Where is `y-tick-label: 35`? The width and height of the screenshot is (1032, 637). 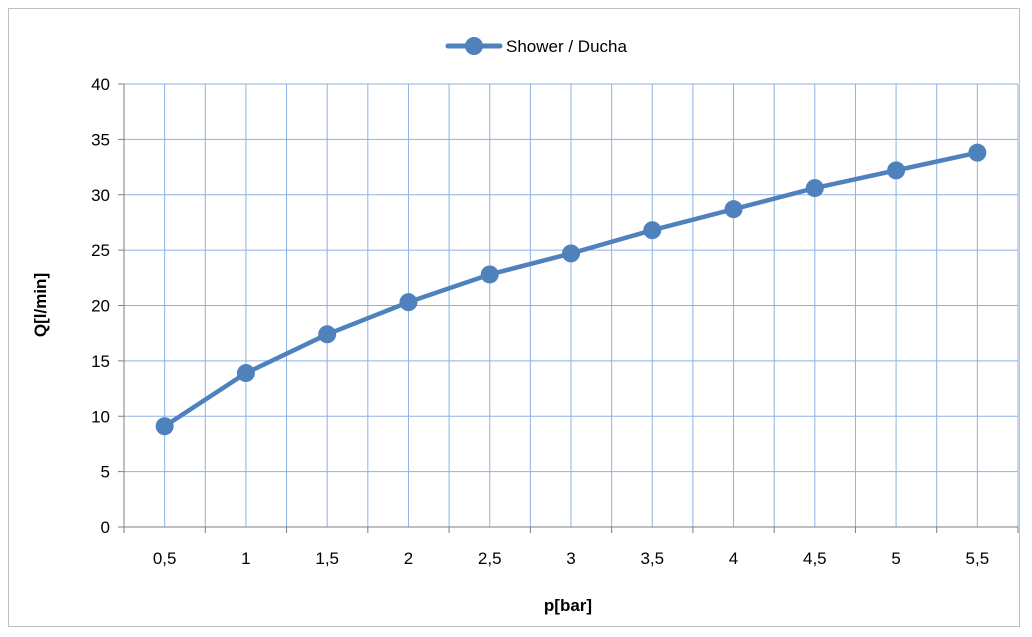
y-tick-label: 35 is located at coordinates (100, 139).